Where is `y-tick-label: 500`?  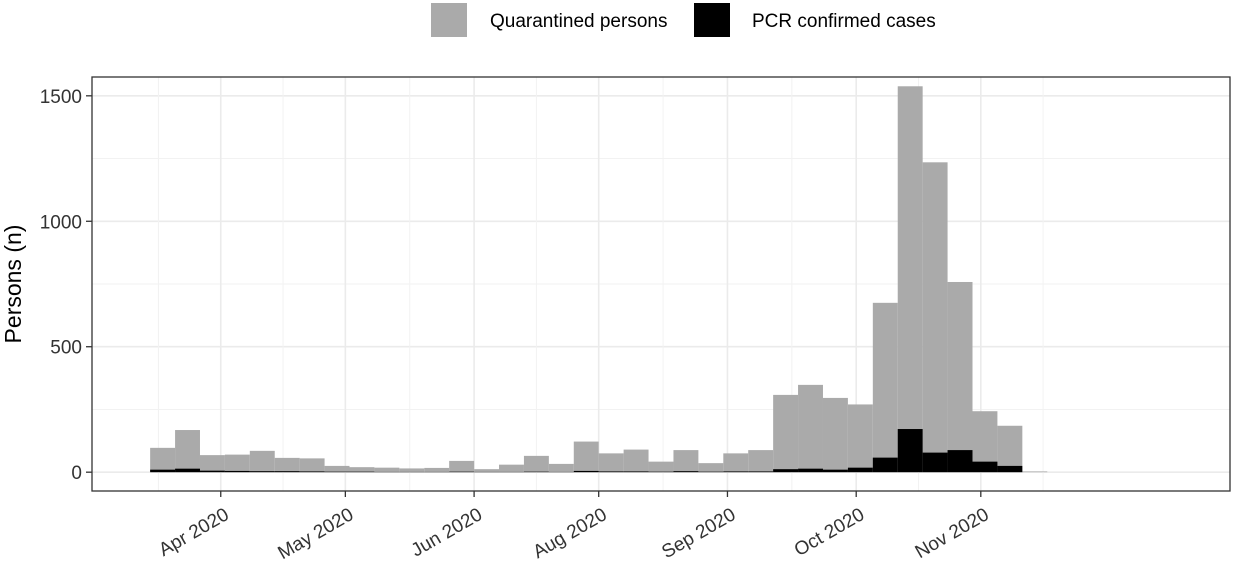 y-tick-label: 500 is located at coordinates (66, 348).